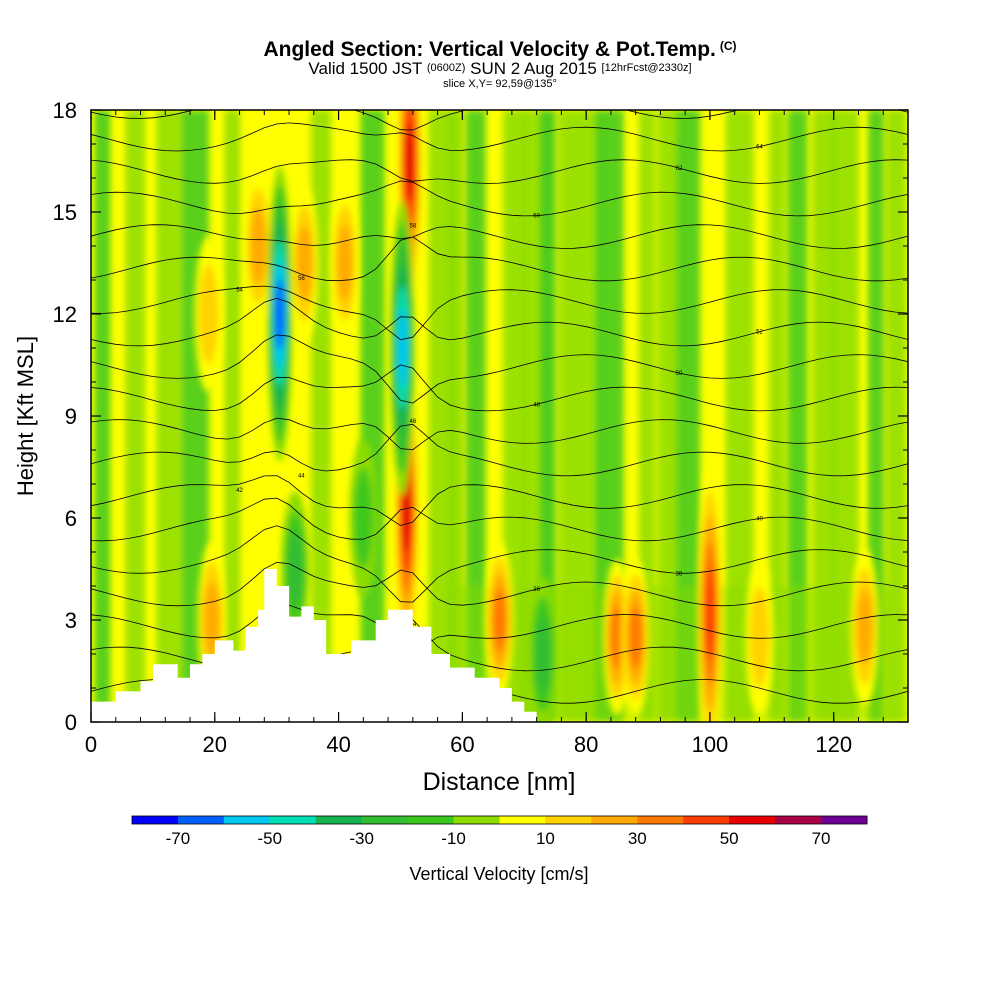 The height and width of the screenshot is (1000, 1000). What do you see at coordinates (462, 744) in the screenshot?
I see `x-tick-label: 60` at bounding box center [462, 744].